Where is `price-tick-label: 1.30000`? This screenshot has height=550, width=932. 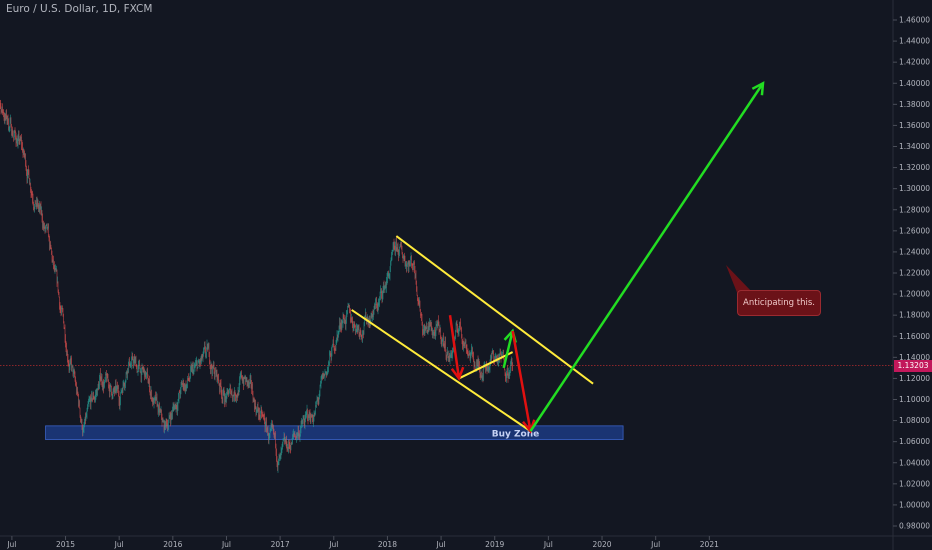 price-tick-label: 1.30000 is located at coordinates (914, 188).